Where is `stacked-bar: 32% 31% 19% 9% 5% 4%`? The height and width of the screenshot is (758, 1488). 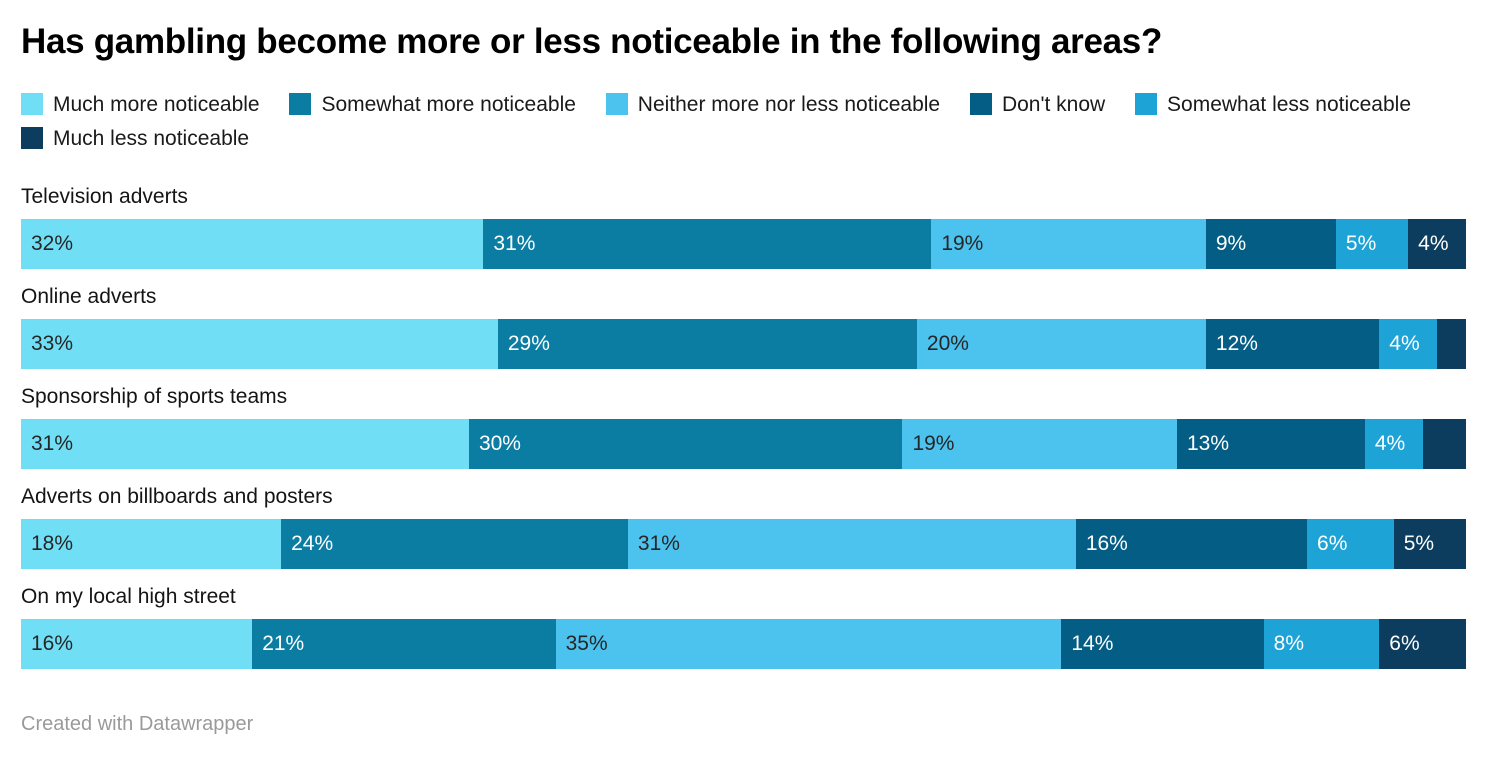 stacked-bar: 32% 31% 19% 9% 5% 4% is located at coordinates (743, 244).